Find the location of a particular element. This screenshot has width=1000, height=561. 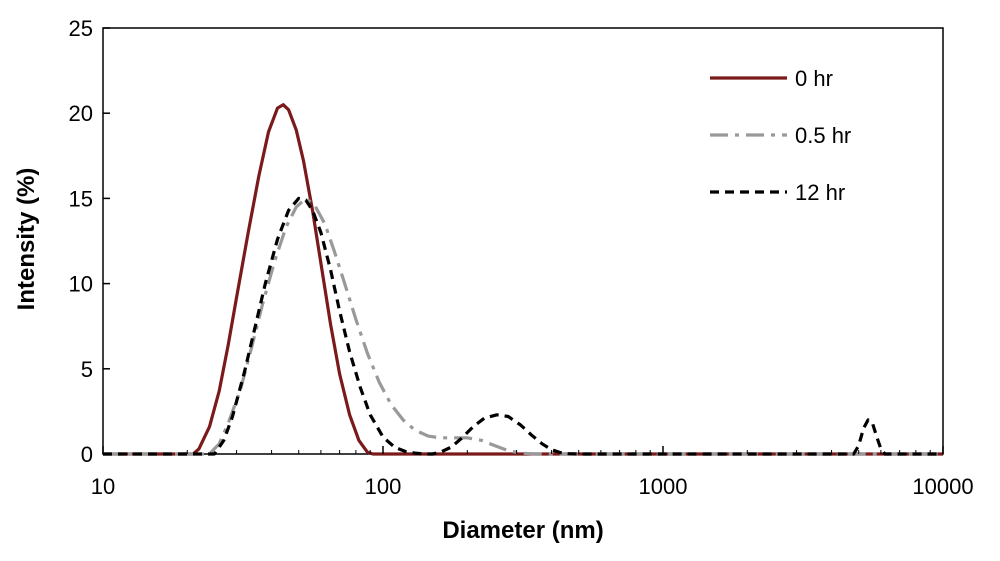

x-axis-title: Diameter (nm) is located at coordinates (522, 530).